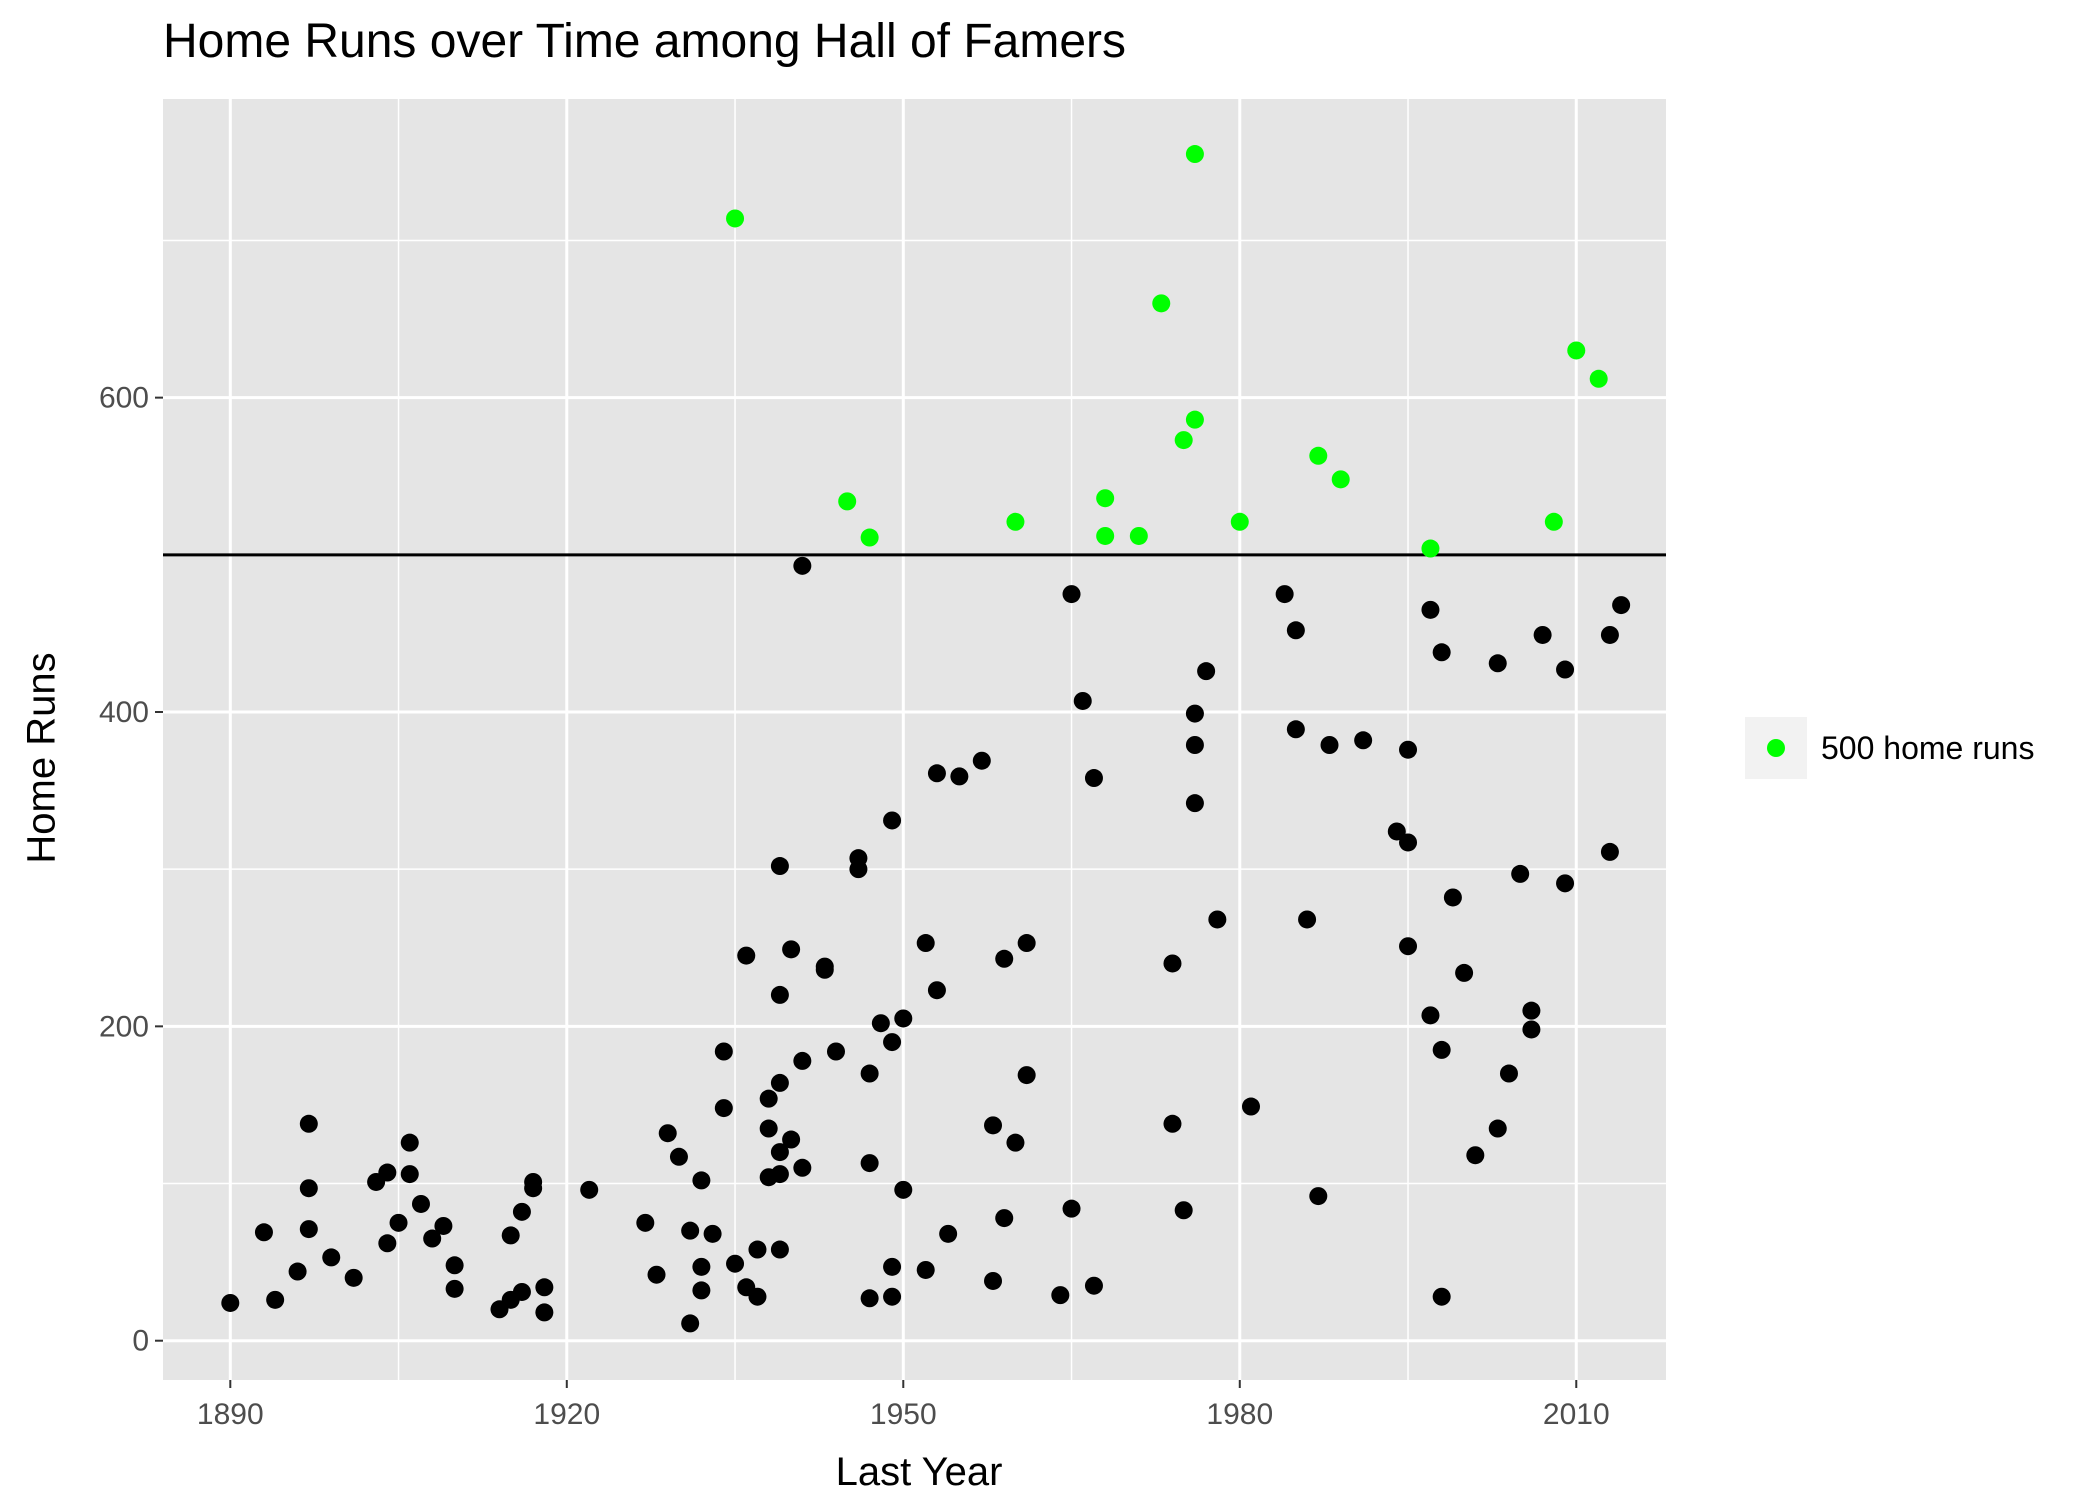 The height and width of the screenshot is (1499, 2099). What do you see at coordinates (566, 1414) in the screenshot?
I see `x-tick-label: 1920` at bounding box center [566, 1414].